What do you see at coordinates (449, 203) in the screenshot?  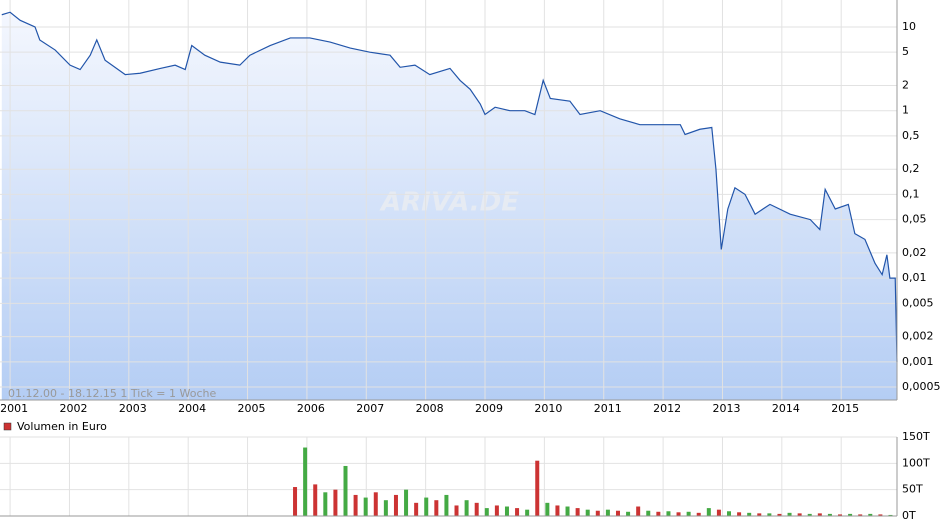 I see `watermark: ARIVA.DE` at bounding box center [449, 203].